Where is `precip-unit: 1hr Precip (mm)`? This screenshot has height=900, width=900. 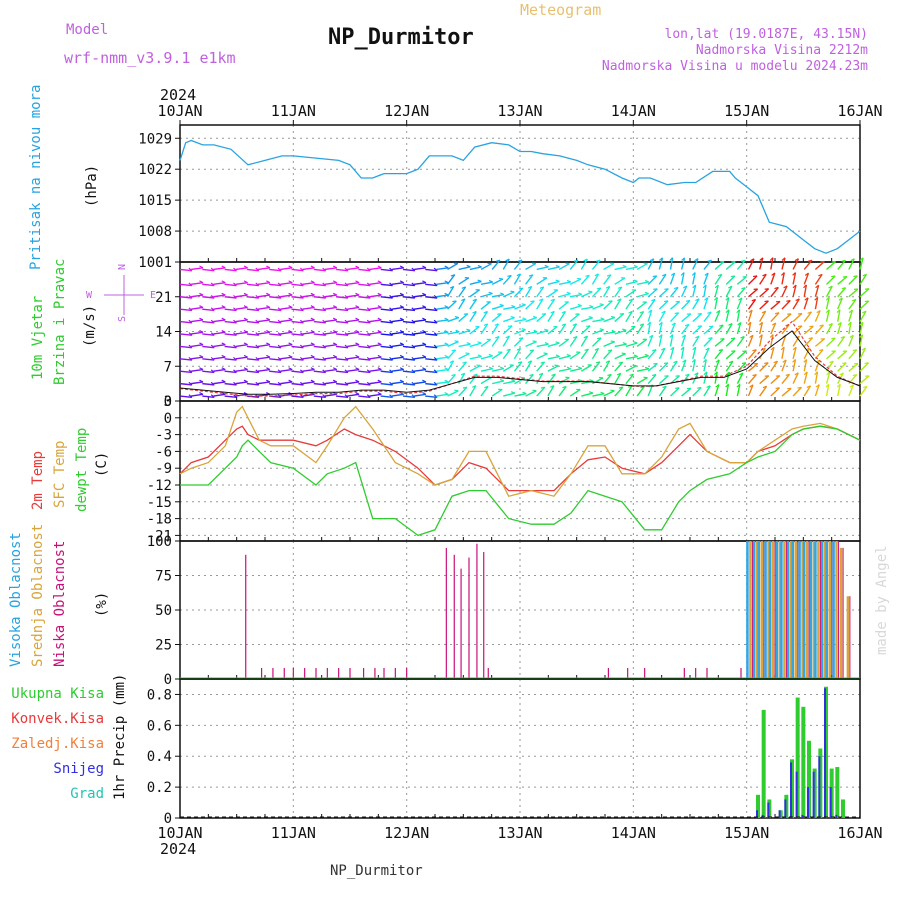
precip-unit: 1hr Precip (mm) is located at coordinates (120, 737).